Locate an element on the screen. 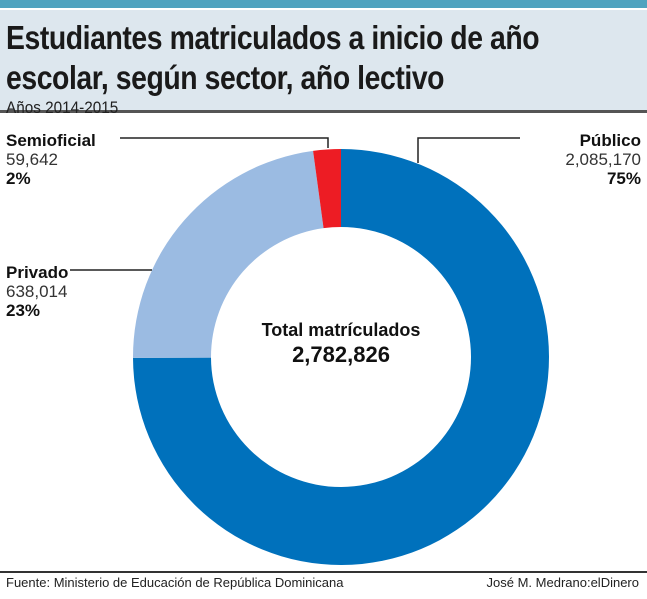  total-value: 2,782,826 is located at coordinates (341, 354).